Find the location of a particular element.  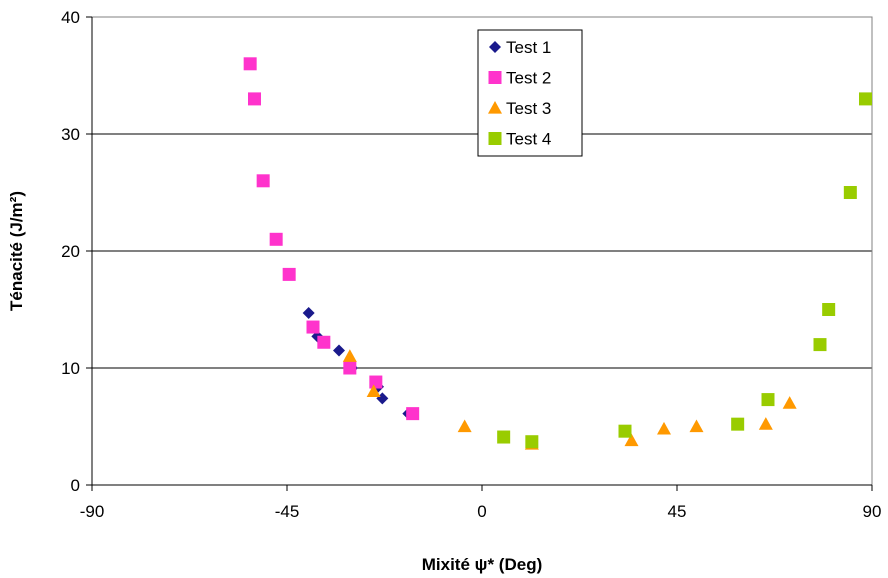

x-tick-label: -90 is located at coordinates (92, 511).